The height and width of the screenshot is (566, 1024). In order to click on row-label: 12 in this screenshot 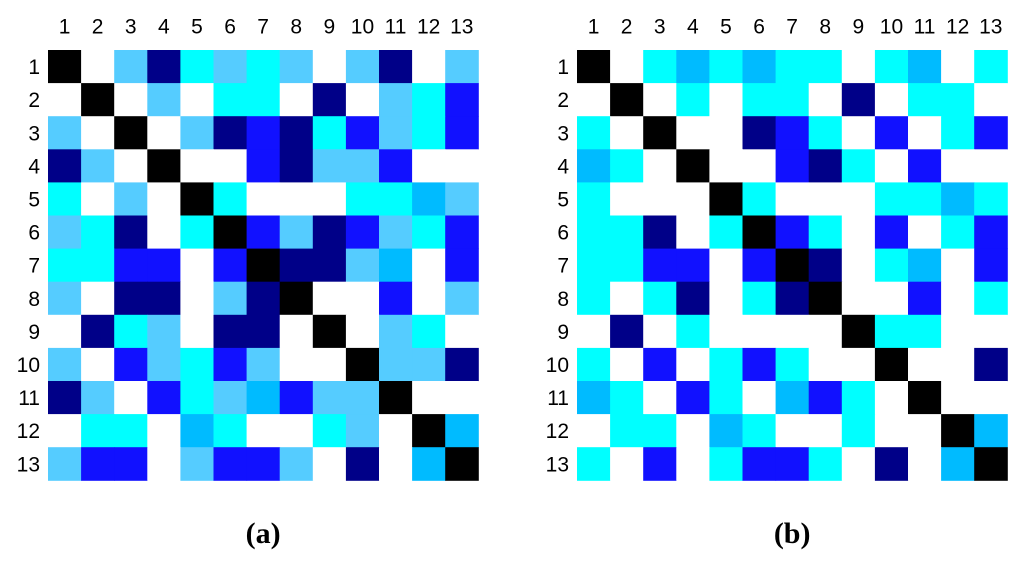, I will do `click(28, 431)`.